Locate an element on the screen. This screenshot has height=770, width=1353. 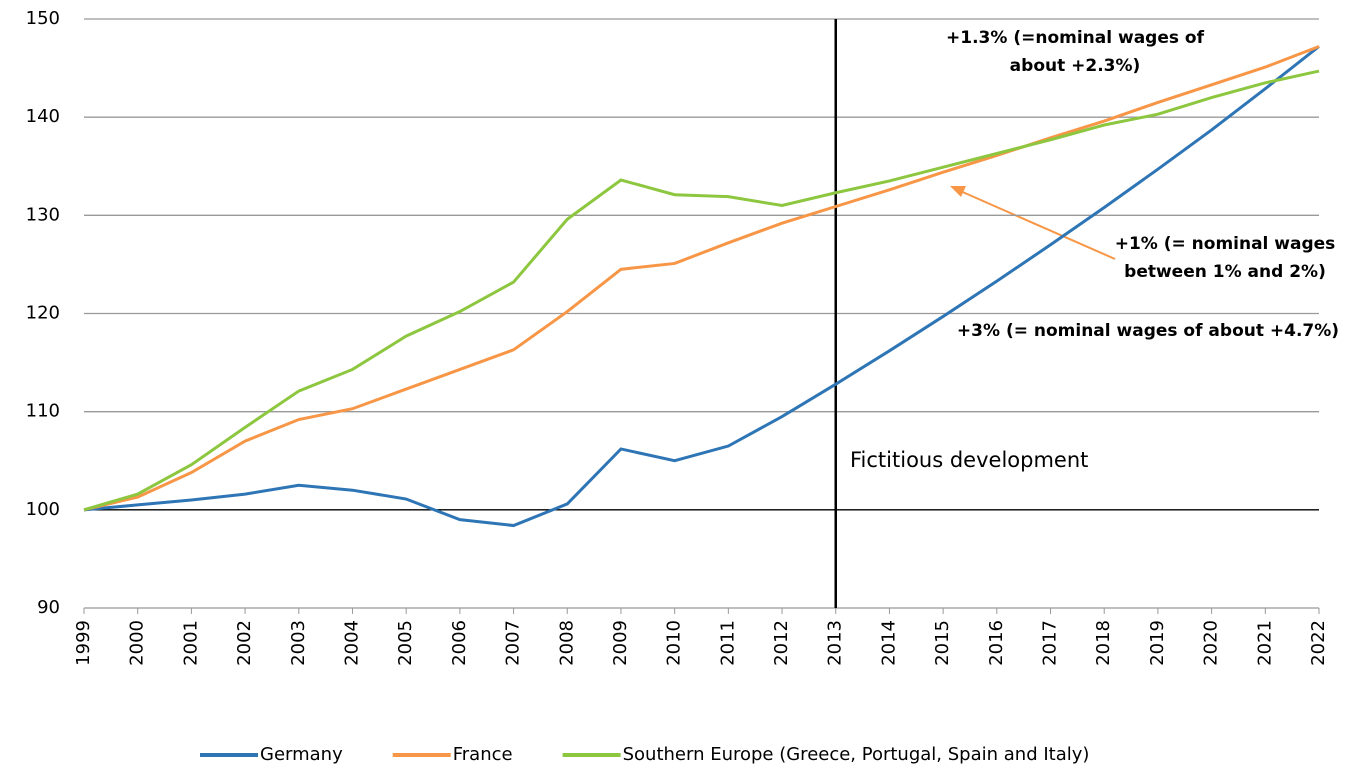
y-tick-label: 130 is located at coordinates (43, 214).